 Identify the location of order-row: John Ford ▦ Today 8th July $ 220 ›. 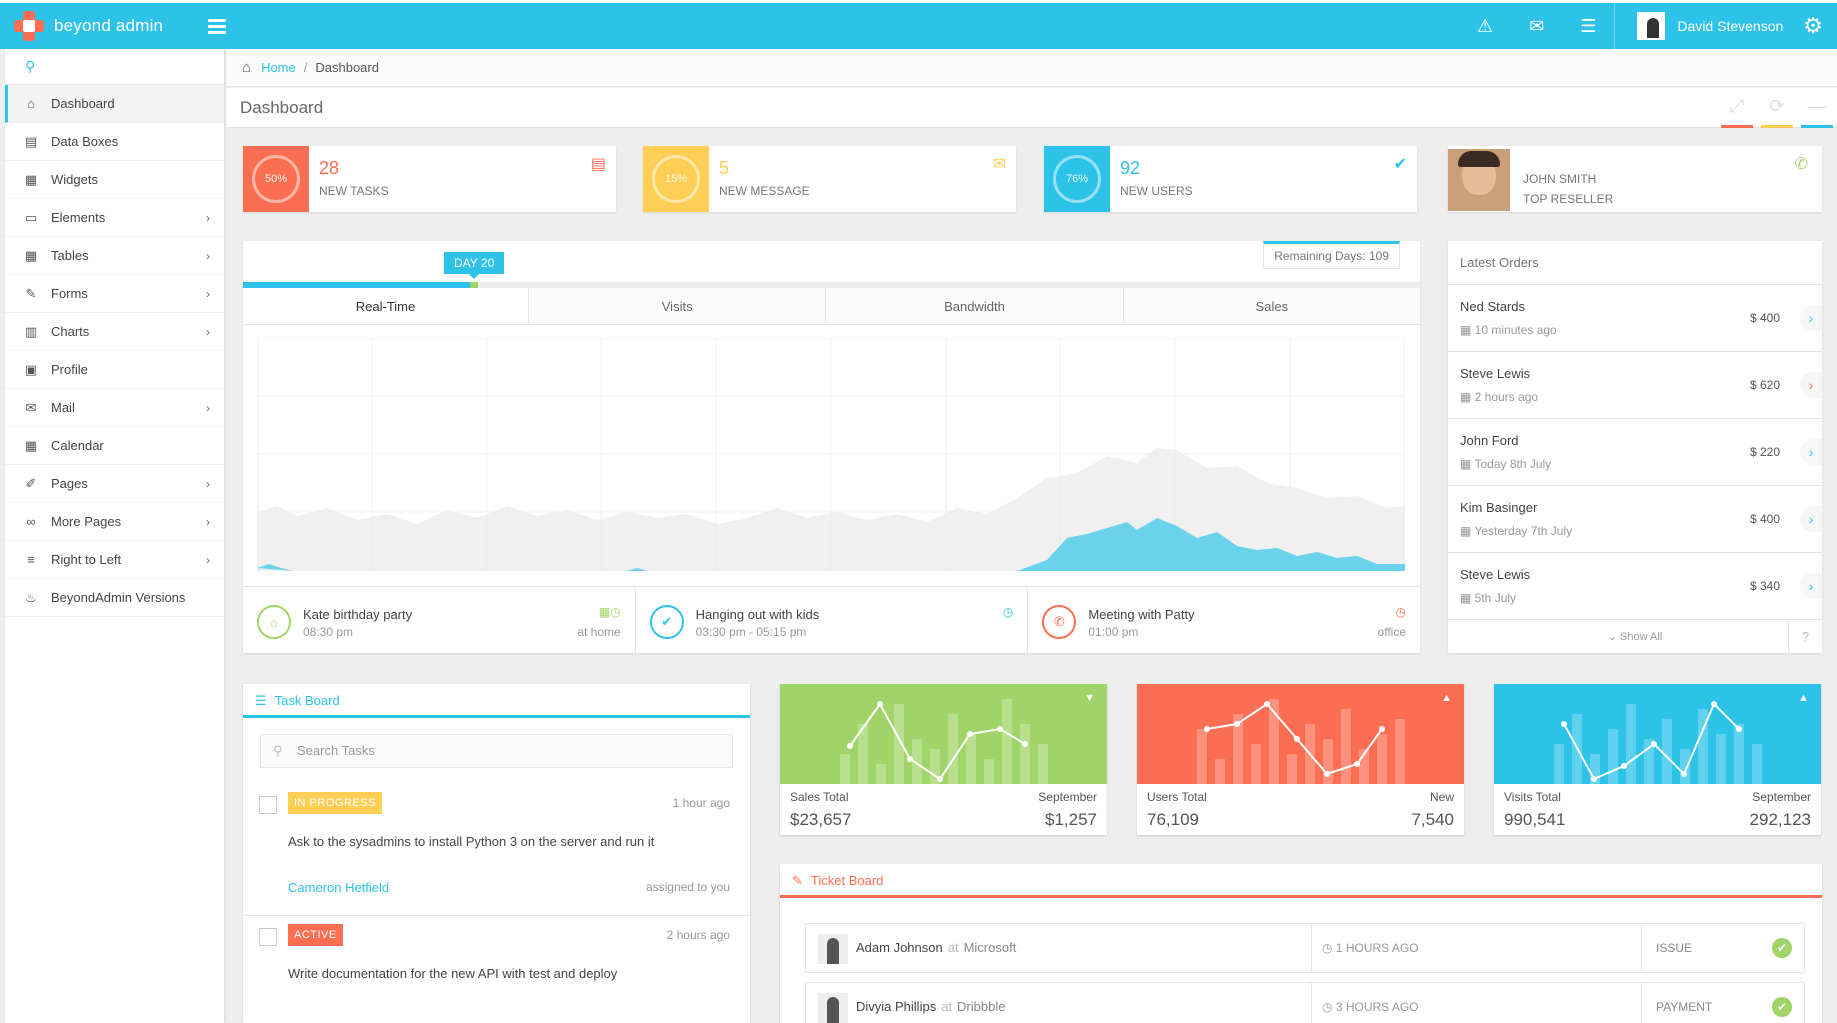
(1635, 452).